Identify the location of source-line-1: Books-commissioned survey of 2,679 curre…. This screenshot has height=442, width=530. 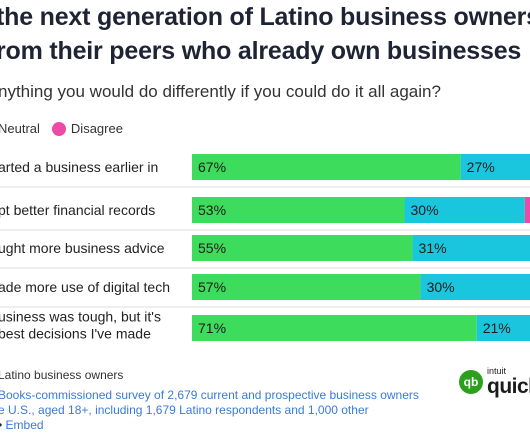
(209, 395).